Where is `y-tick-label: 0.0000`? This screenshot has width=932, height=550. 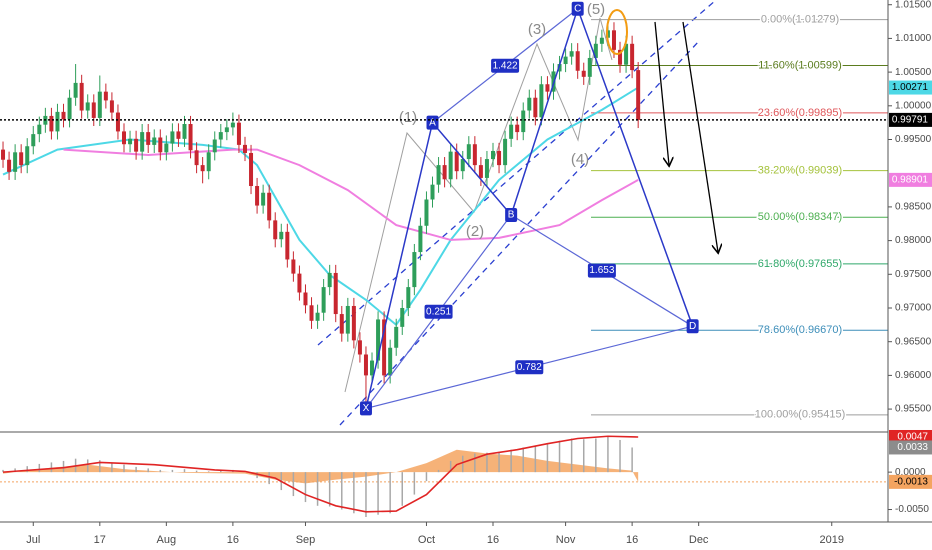 y-tick-label: 0.0000 is located at coordinates (910, 472).